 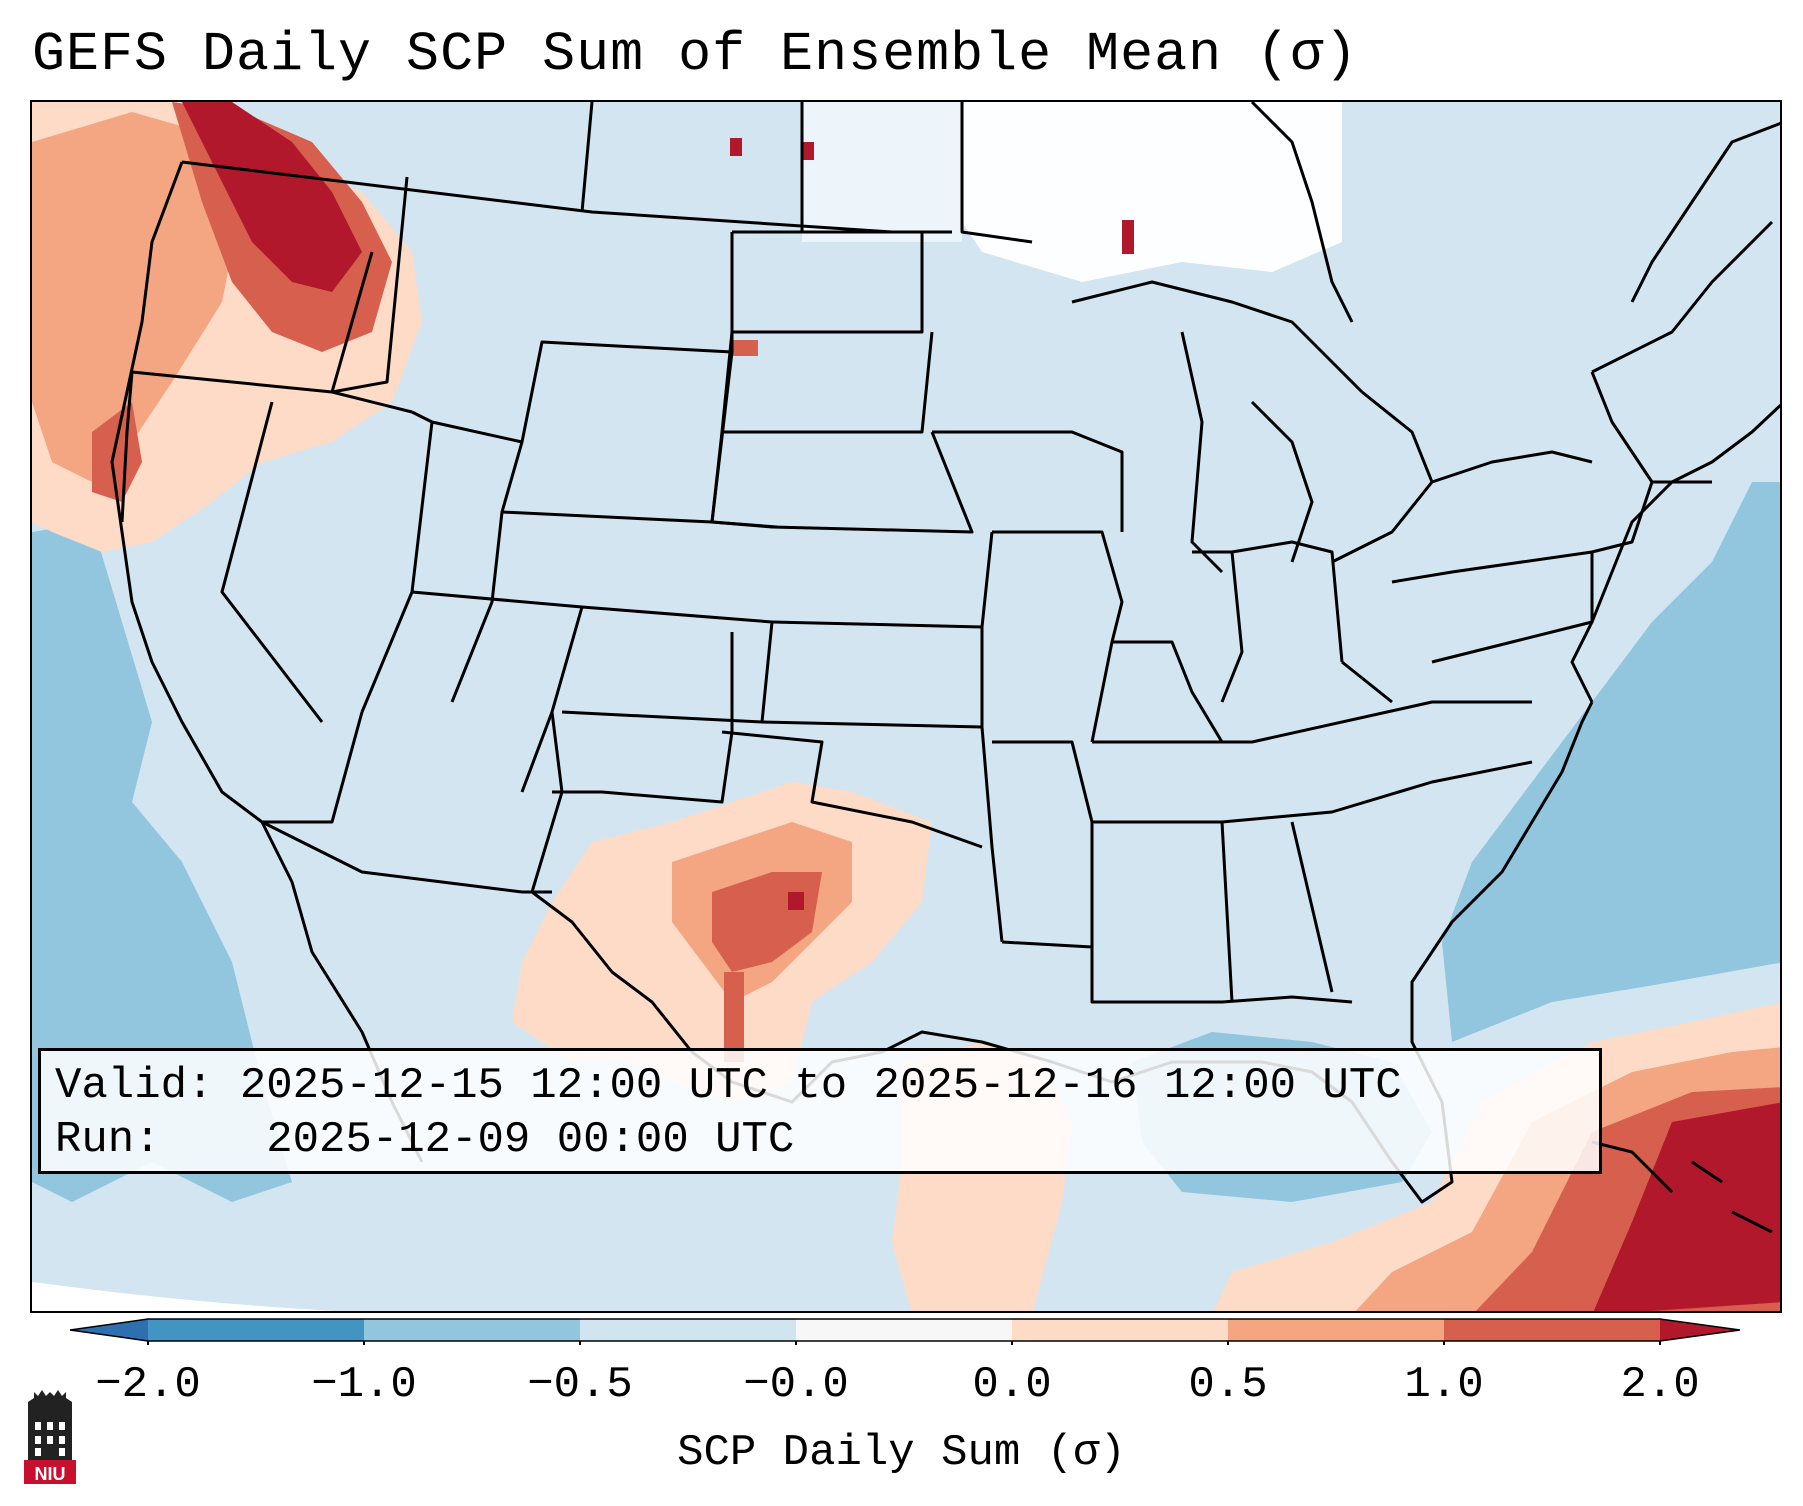 I want to click on anomaly-cell-superior, so click(x=1128, y=237).